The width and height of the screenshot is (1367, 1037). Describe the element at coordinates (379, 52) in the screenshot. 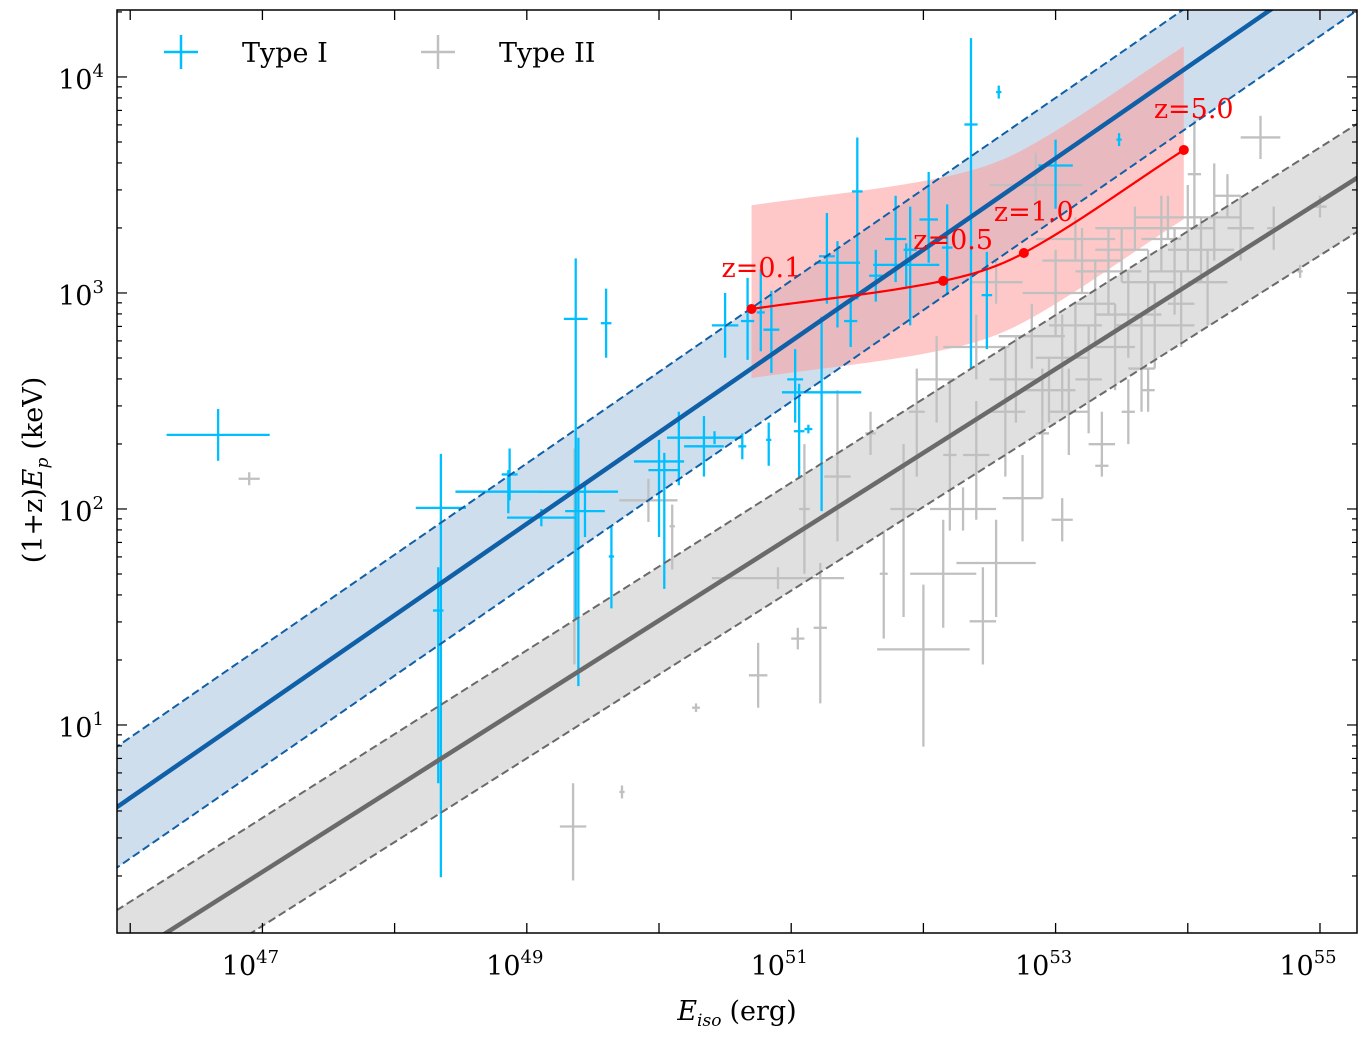

I see `legend: Type I Type II` at that location.